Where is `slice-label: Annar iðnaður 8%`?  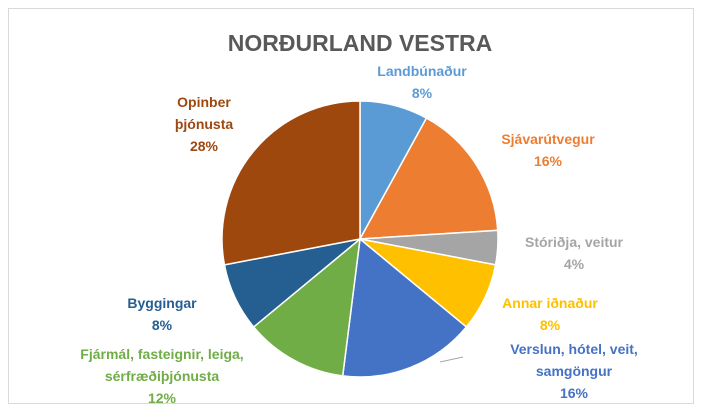
slice-label: Annar iðnaður 8% is located at coordinates (550, 314).